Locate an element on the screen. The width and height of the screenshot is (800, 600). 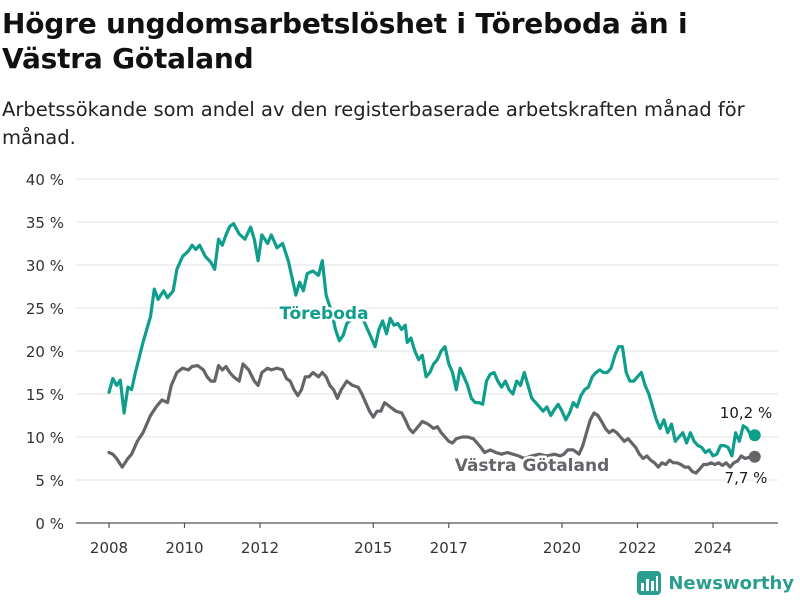
y-tick-label: 5 % is located at coordinates (49, 481).